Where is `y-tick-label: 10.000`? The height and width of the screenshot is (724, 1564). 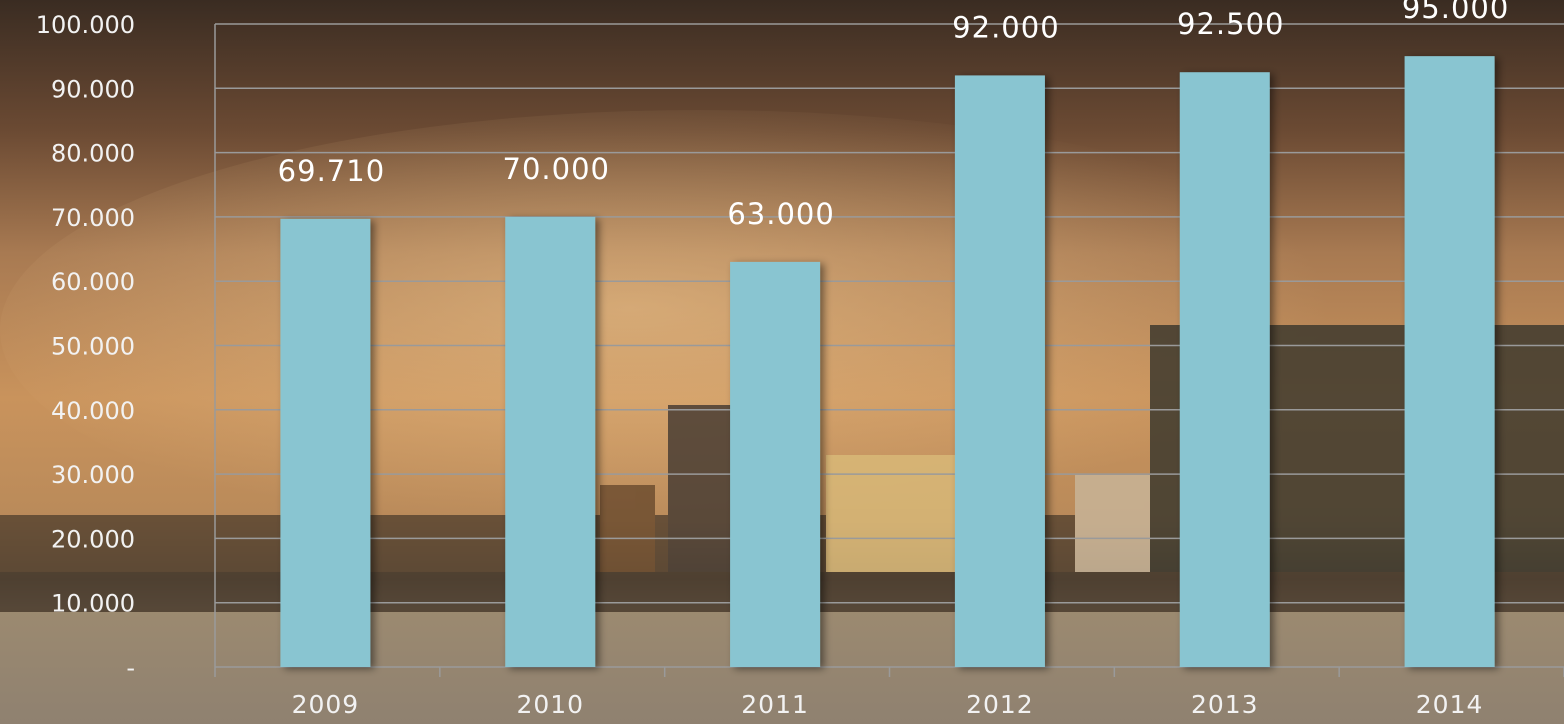
y-tick-label: 10.000 is located at coordinates (93, 604).